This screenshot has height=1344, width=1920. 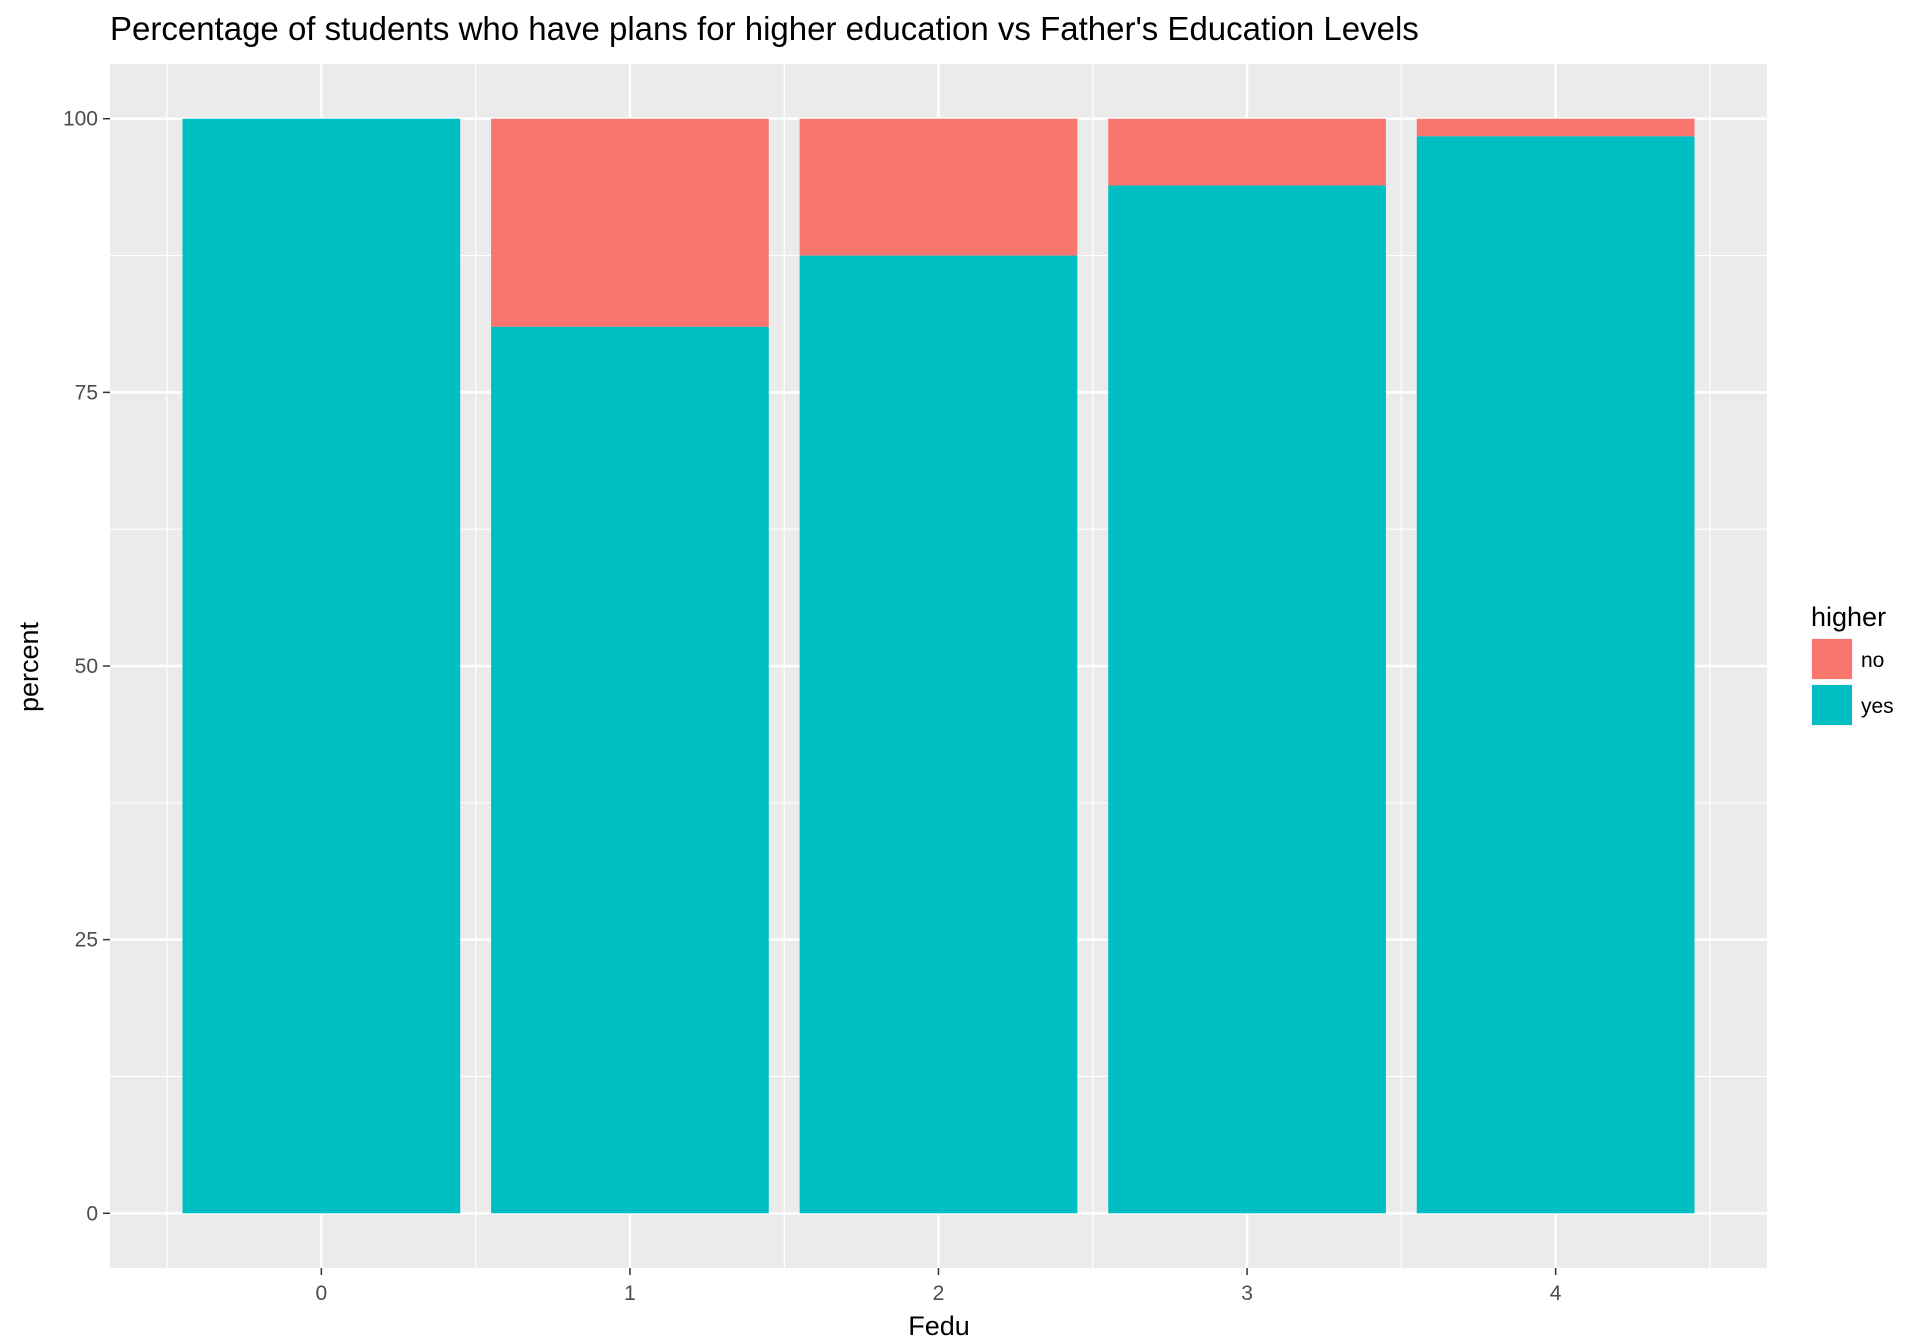 What do you see at coordinates (322, 1293) in the screenshot?
I see `x-tick-label: 0` at bounding box center [322, 1293].